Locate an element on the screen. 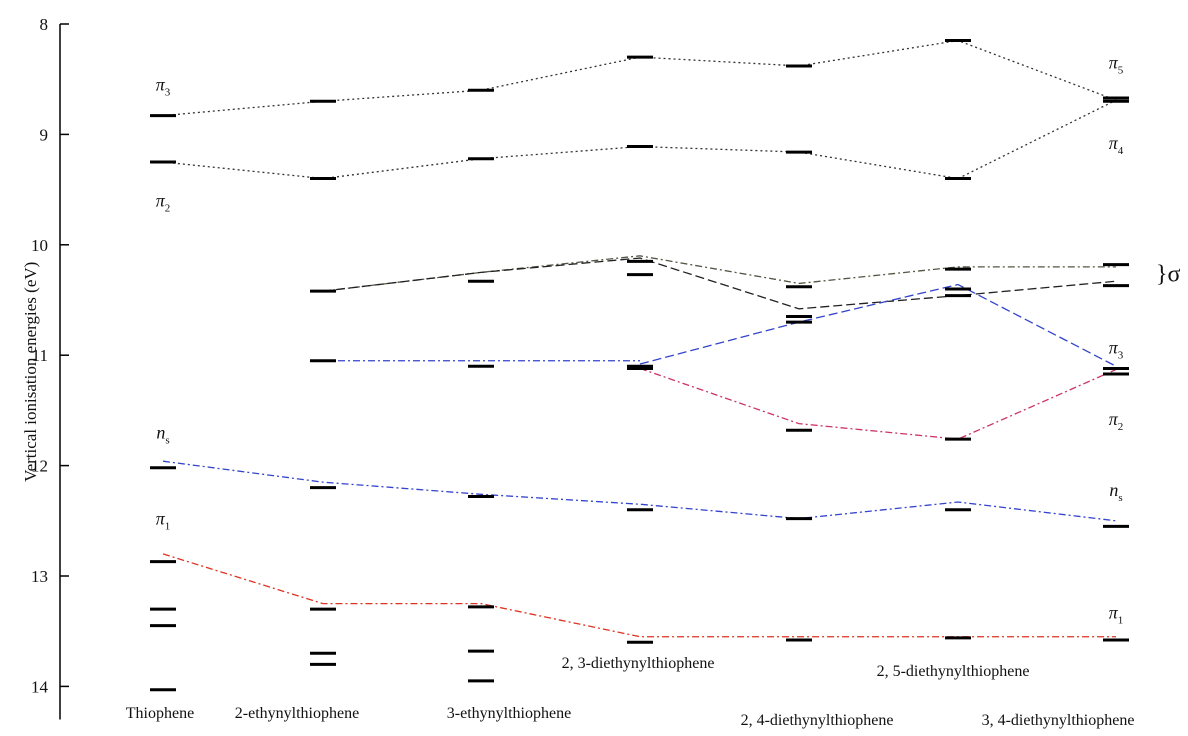  molecule-label: 2-ethynylthiophene is located at coordinates (297, 713).